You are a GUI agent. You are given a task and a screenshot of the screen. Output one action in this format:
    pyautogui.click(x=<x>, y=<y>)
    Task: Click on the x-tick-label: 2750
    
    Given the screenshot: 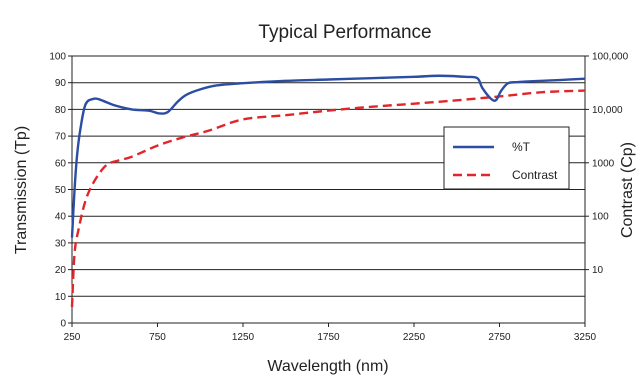 What is the action you would take?
    pyautogui.click(x=499, y=337)
    